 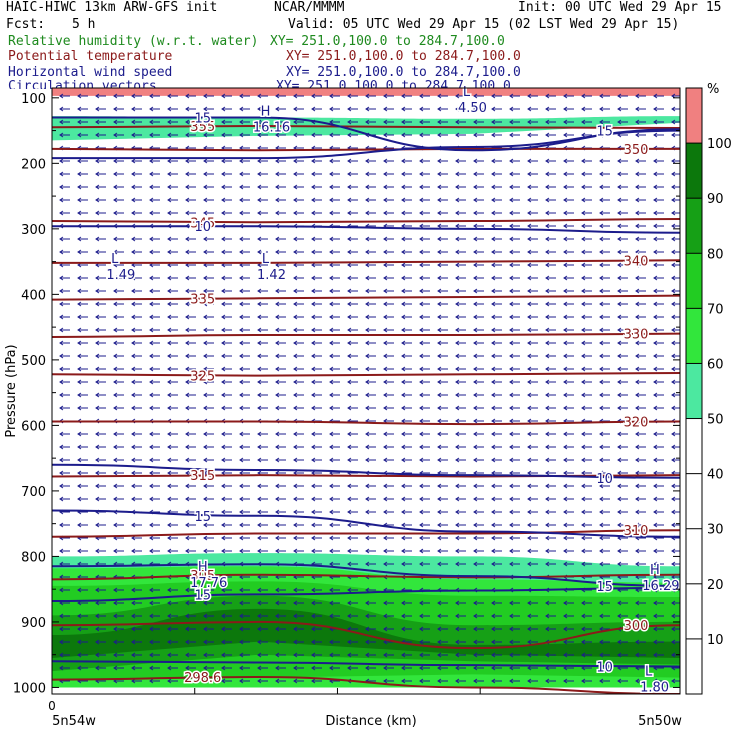 I want to click on wind-speed-label: 15, so click(x=202, y=517).